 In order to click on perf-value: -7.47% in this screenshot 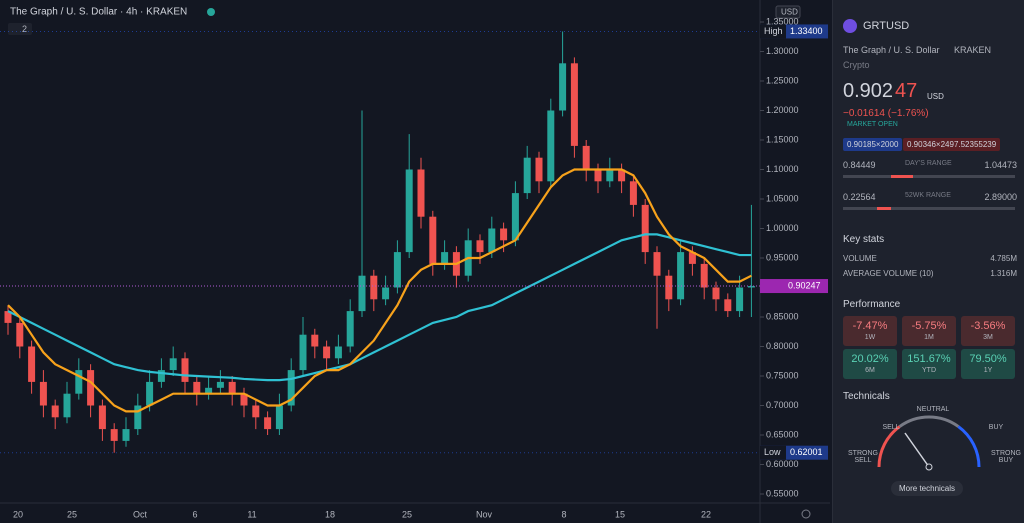, I will do `click(870, 326)`.